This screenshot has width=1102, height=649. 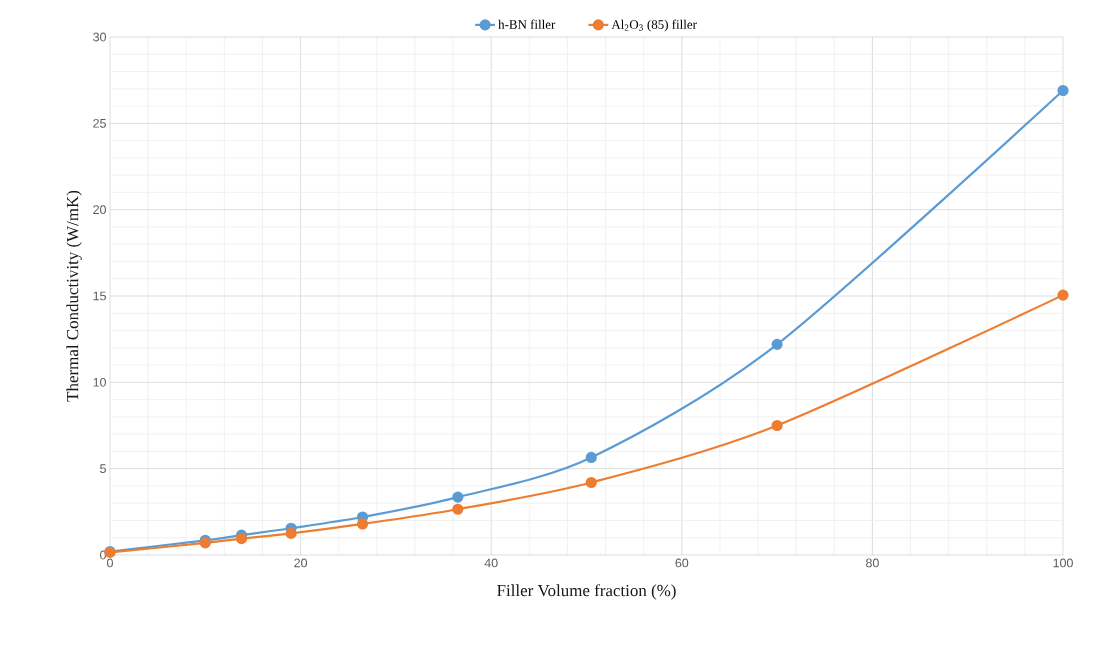 What do you see at coordinates (103, 469) in the screenshot?
I see `y-tick-label: 5` at bounding box center [103, 469].